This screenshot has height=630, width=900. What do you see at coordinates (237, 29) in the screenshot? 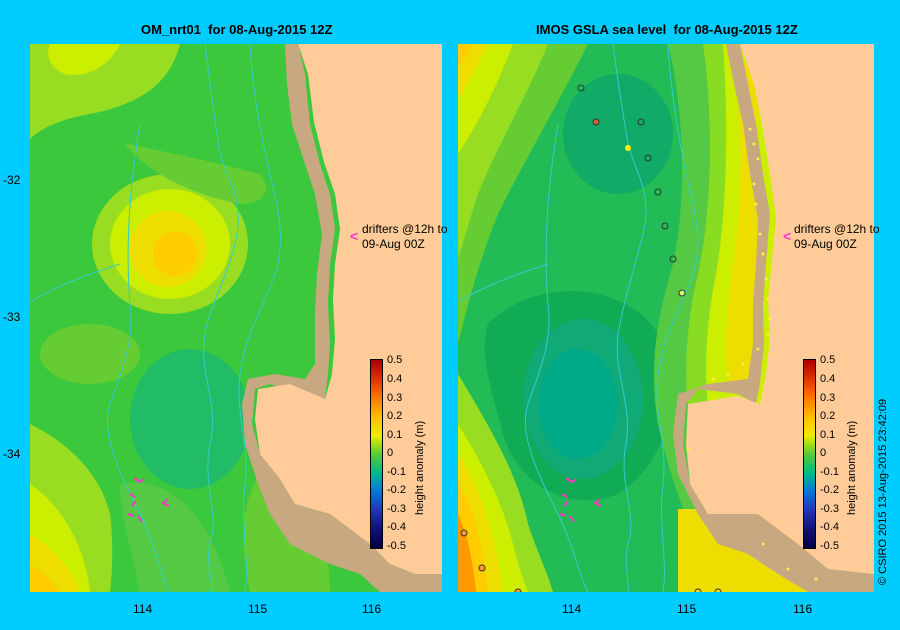
I see `left-panel-title: OM_nrt01 for 08-Aug-2015 12Z` at bounding box center [237, 29].